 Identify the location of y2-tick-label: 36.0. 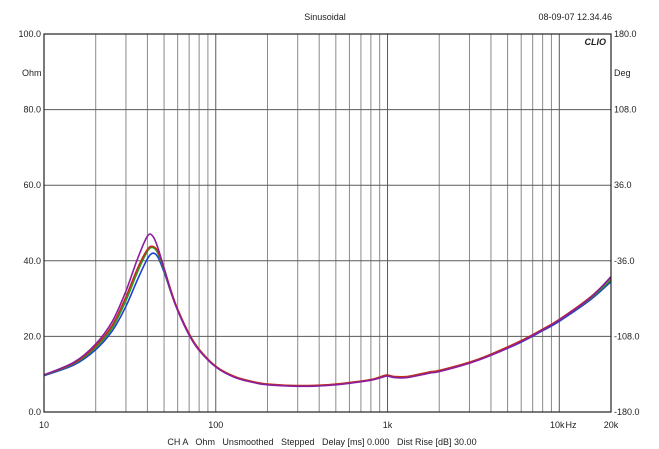
(623, 185).